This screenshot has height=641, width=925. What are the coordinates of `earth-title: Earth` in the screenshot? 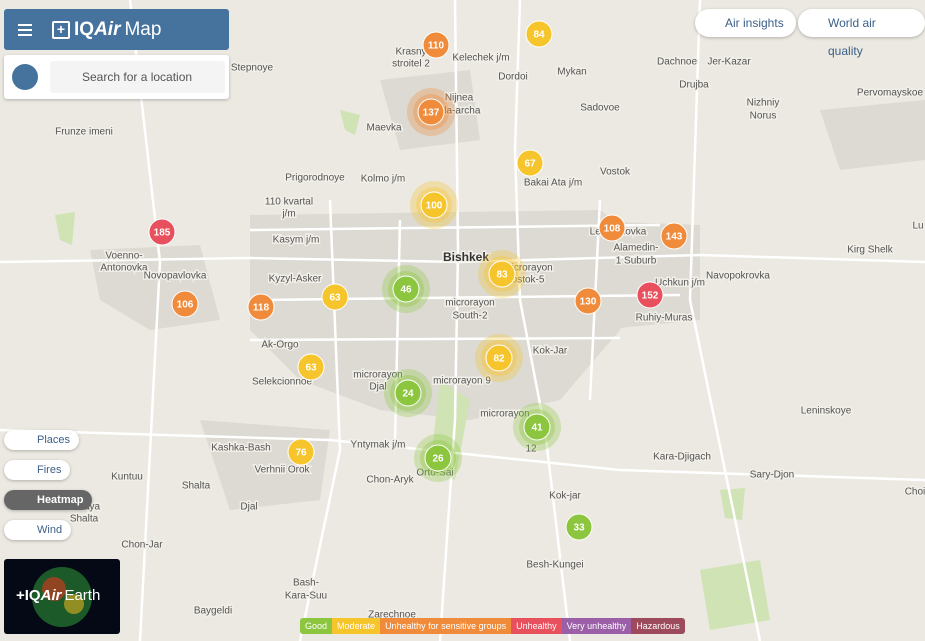 It's located at (82, 595).